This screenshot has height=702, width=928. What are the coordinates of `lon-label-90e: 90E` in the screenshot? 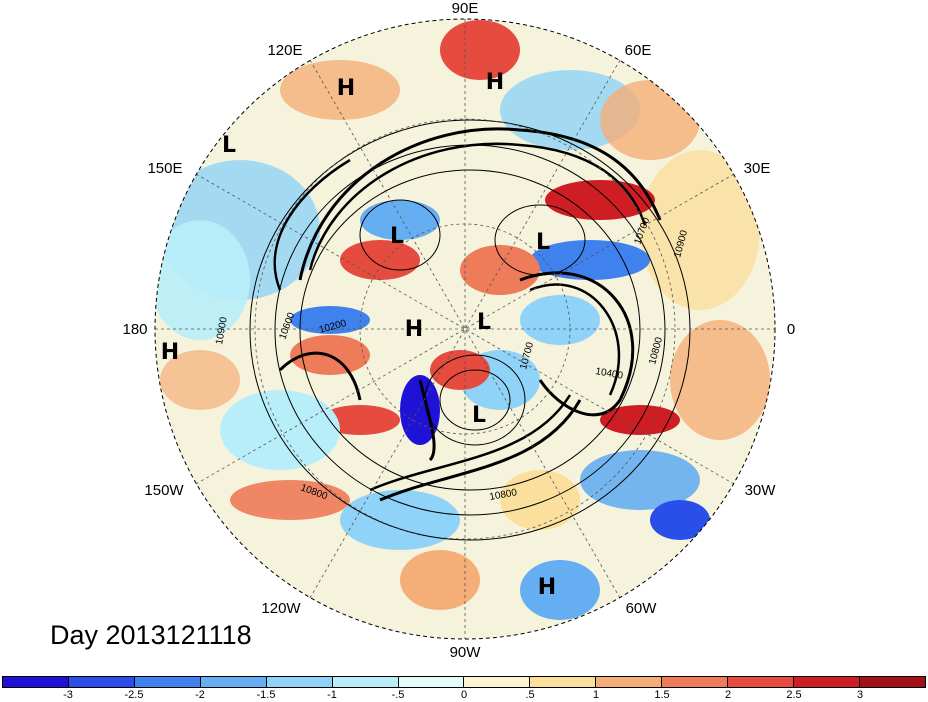 It's located at (465, 8).